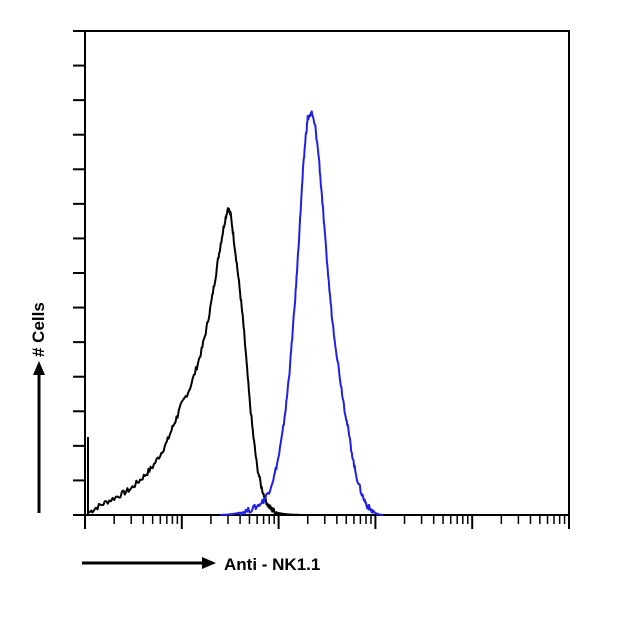 The image size is (628, 617). What do you see at coordinates (209, 563) in the screenshot?
I see `x-axis-arrow-head` at bounding box center [209, 563].